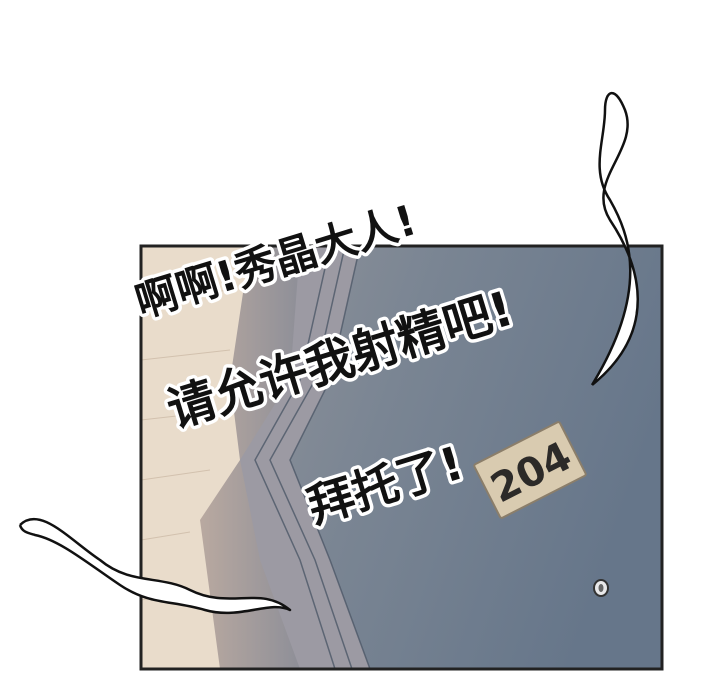  Describe the element at coordinates (155, 566) in the screenshot. I see `wavy-line-left` at that location.